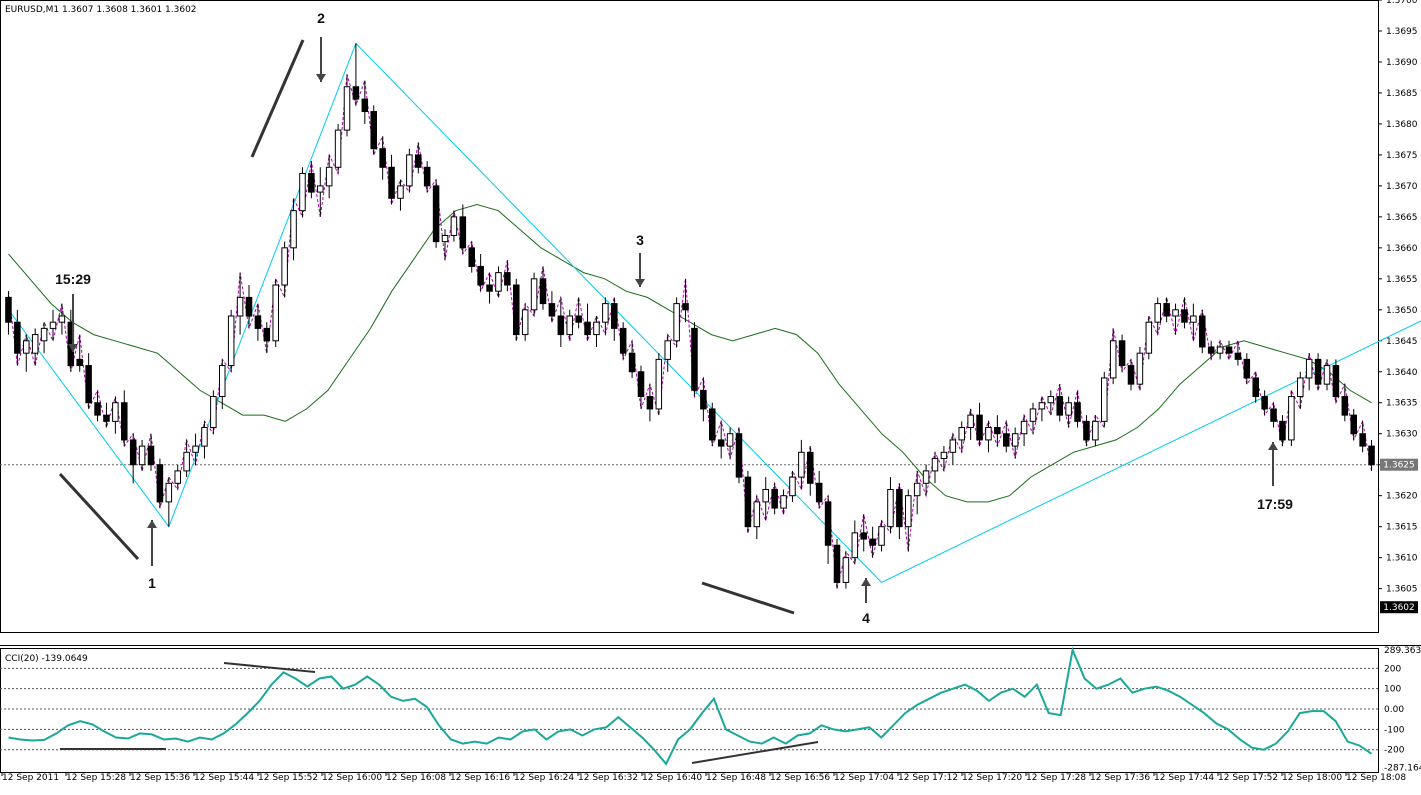 The width and height of the screenshot is (1421, 795). Describe the element at coordinates (866, 618) in the screenshot. I see `annotation-label: 4` at that location.